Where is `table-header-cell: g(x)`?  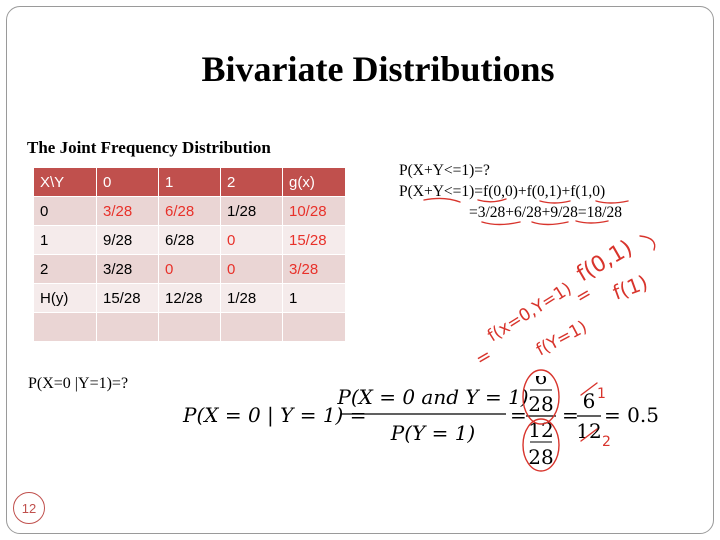 table-header-cell: g(x) is located at coordinates (314, 182).